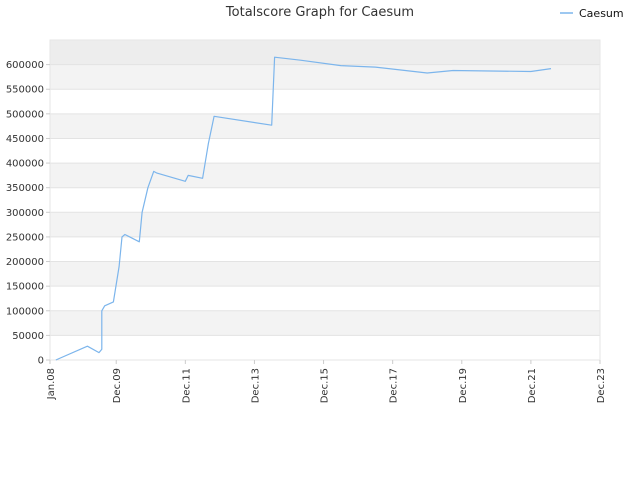 The image size is (640, 480). Describe the element at coordinates (601, 13) in the screenshot. I see `legend-label: Caesum` at that location.